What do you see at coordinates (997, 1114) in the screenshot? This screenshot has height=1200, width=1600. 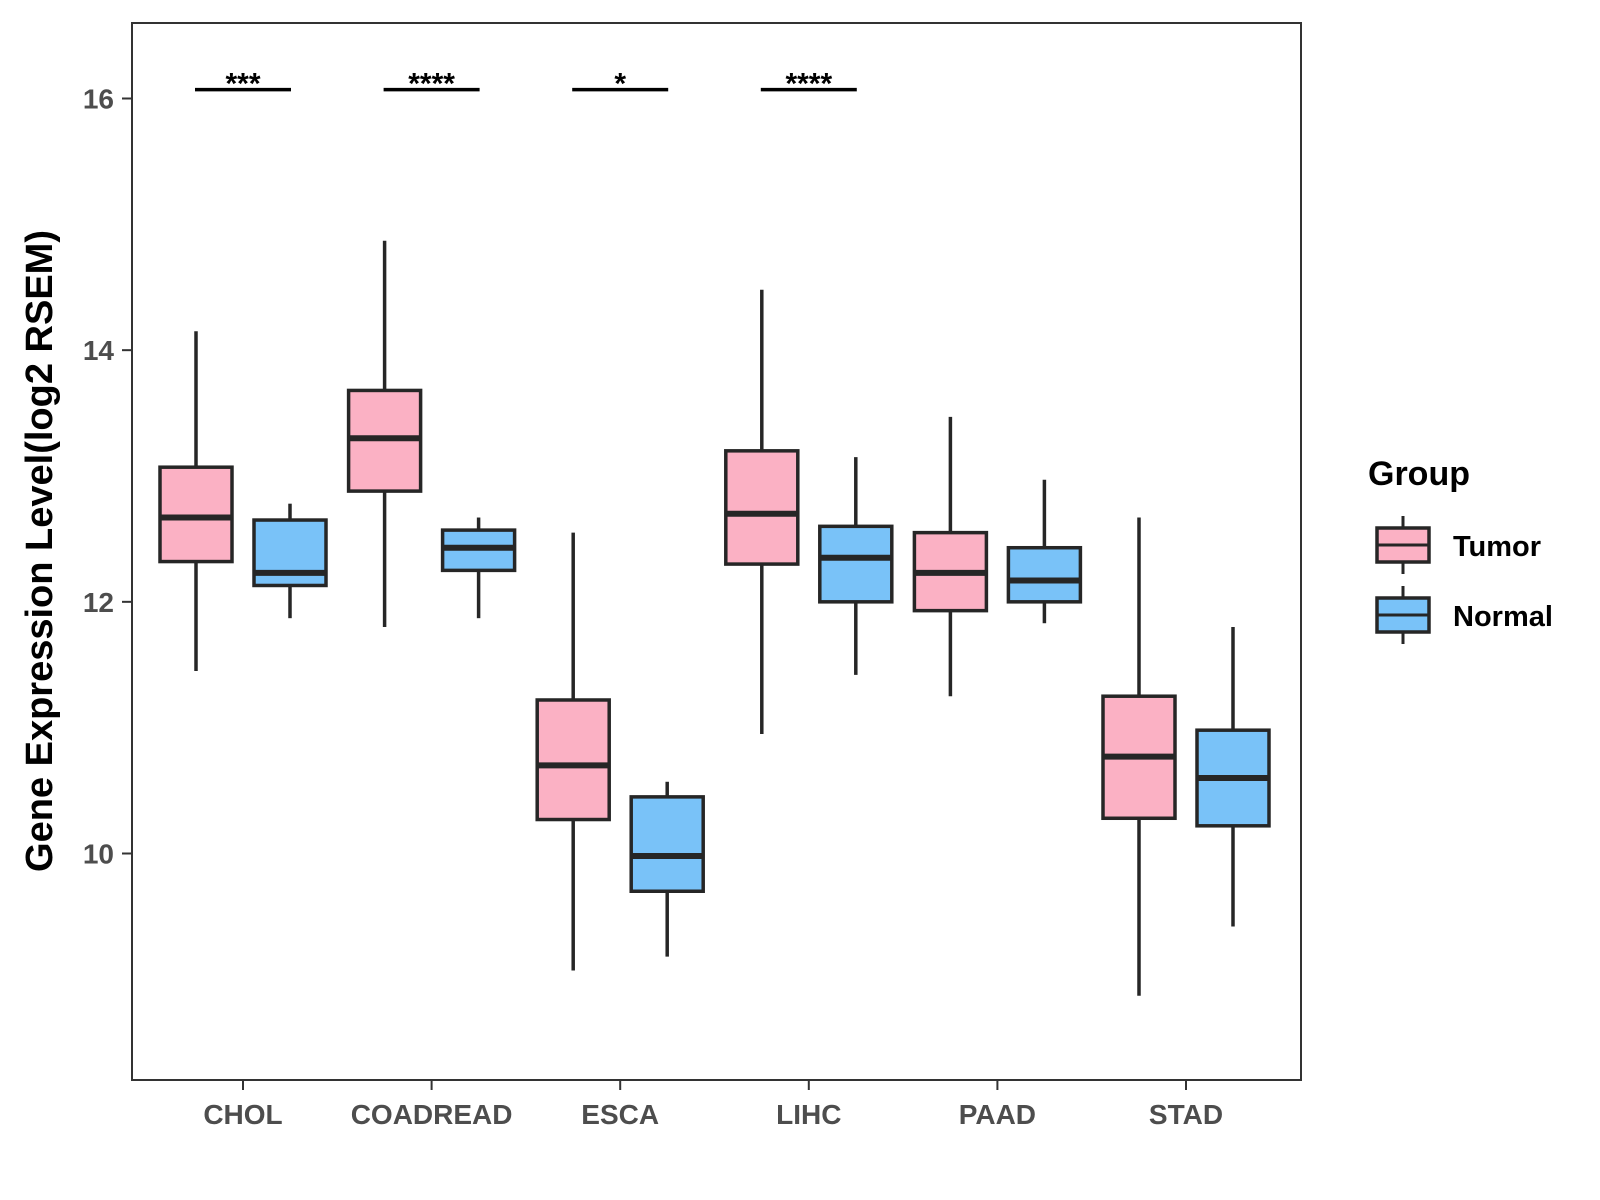 I see `x-tick-label: PAAD` at bounding box center [997, 1114].